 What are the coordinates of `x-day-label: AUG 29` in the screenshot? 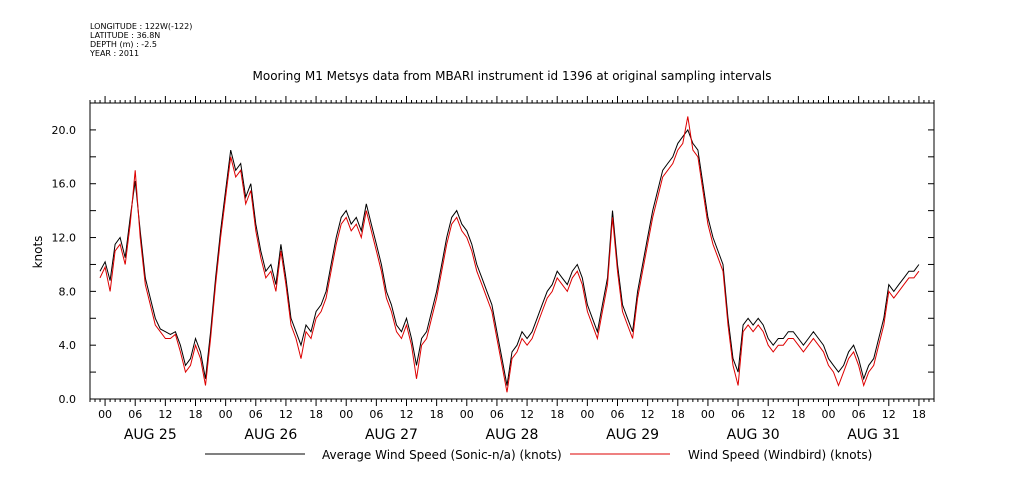 It's located at (632, 435).